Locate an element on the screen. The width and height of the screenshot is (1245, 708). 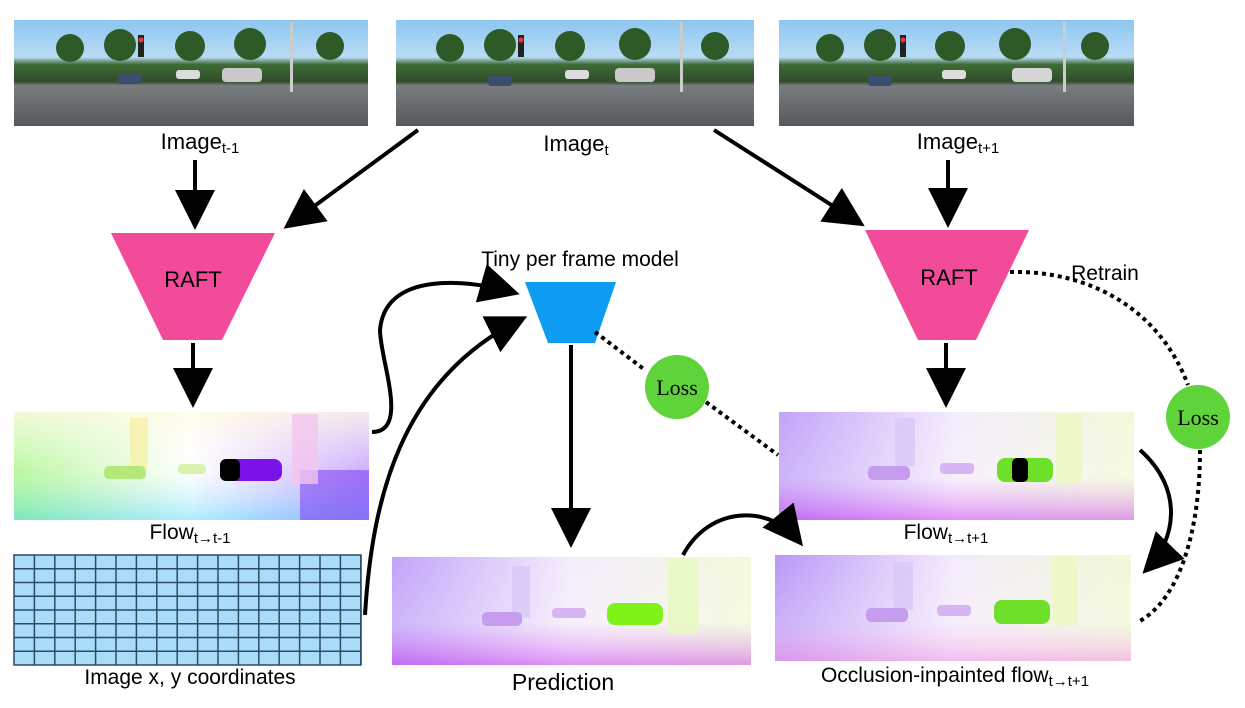
image-curr is located at coordinates (575, 73).